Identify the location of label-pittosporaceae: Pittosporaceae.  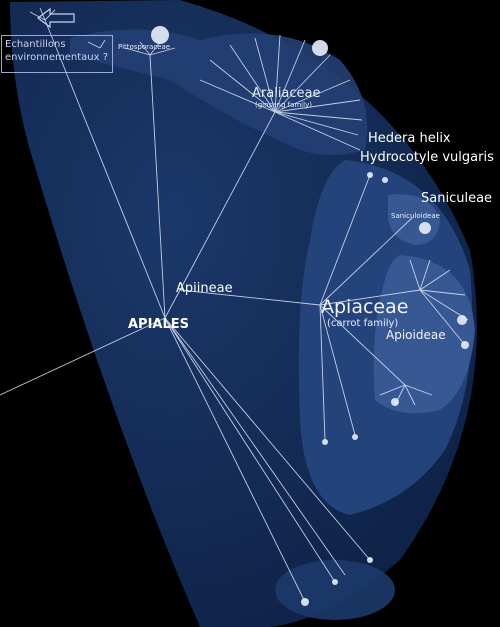
(144, 47).